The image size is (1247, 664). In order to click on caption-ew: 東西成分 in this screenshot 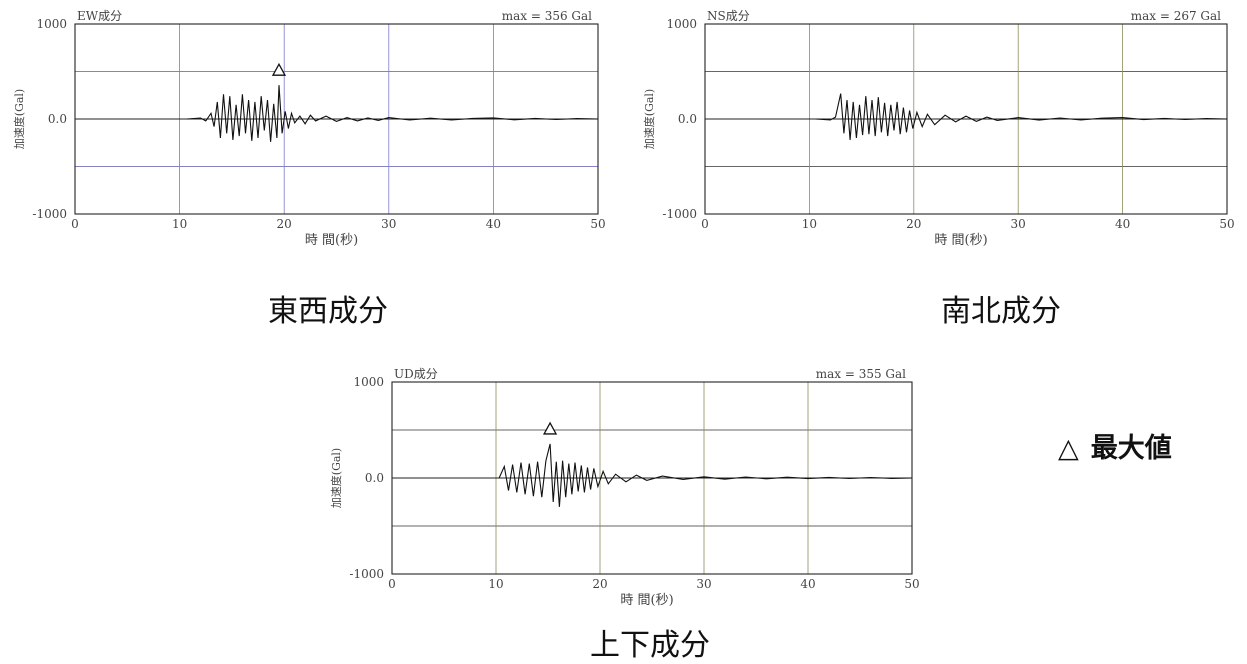, I will do `click(328, 311)`.